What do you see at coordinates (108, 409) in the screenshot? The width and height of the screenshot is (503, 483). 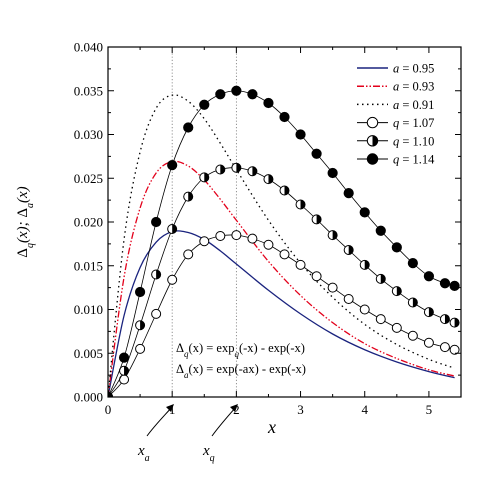 I see `x-tick-label: 0` at bounding box center [108, 409].